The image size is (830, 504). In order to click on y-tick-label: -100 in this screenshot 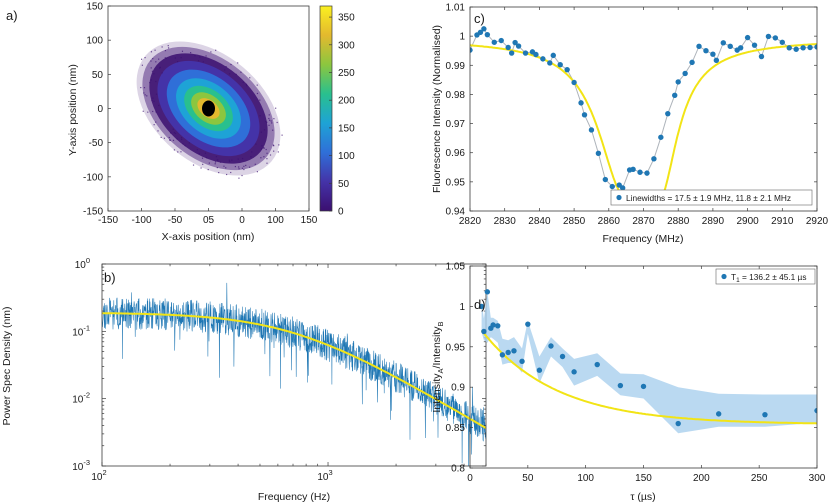, I will do `click(93, 177)`.